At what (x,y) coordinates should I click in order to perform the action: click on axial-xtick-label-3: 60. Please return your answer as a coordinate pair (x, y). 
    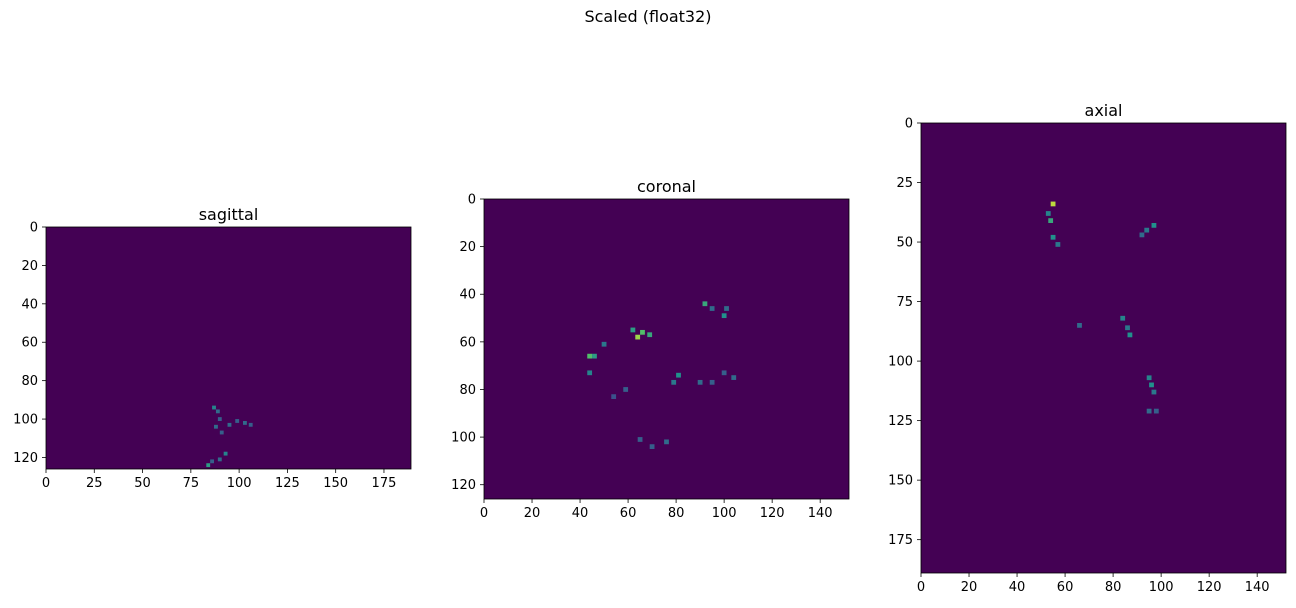
    Looking at the image, I should click on (1065, 587).